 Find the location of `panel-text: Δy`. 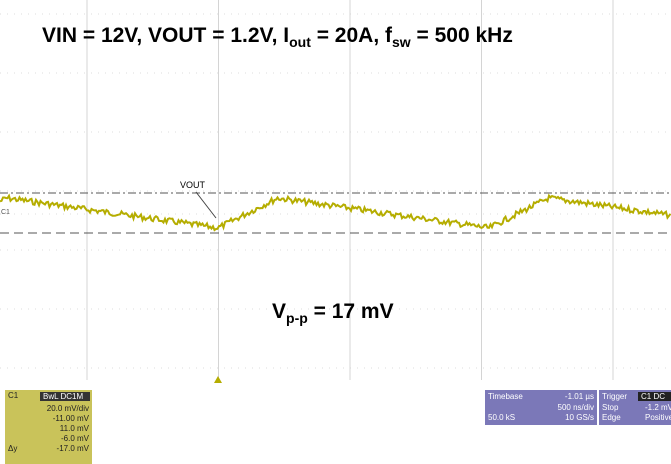

panel-text: Δy is located at coordinates (12, 448).